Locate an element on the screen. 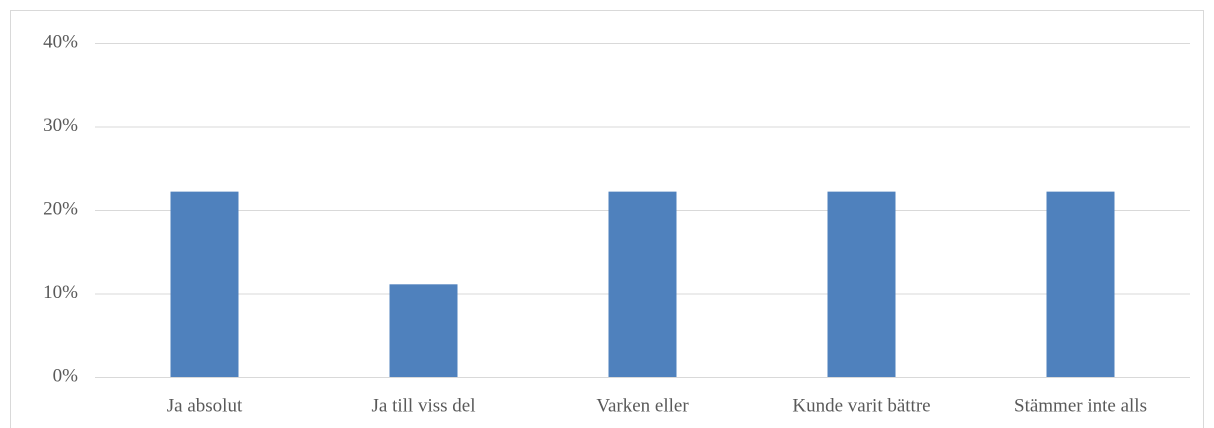  x-tick-label: Kunde varit bättre is located at coordinates (861, 405).